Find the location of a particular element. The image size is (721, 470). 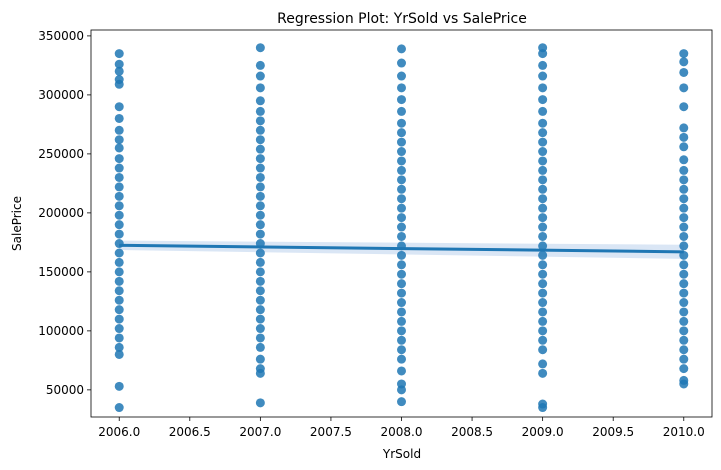

x-tick-label: 2007.5 is located at coordinates (331, 432).